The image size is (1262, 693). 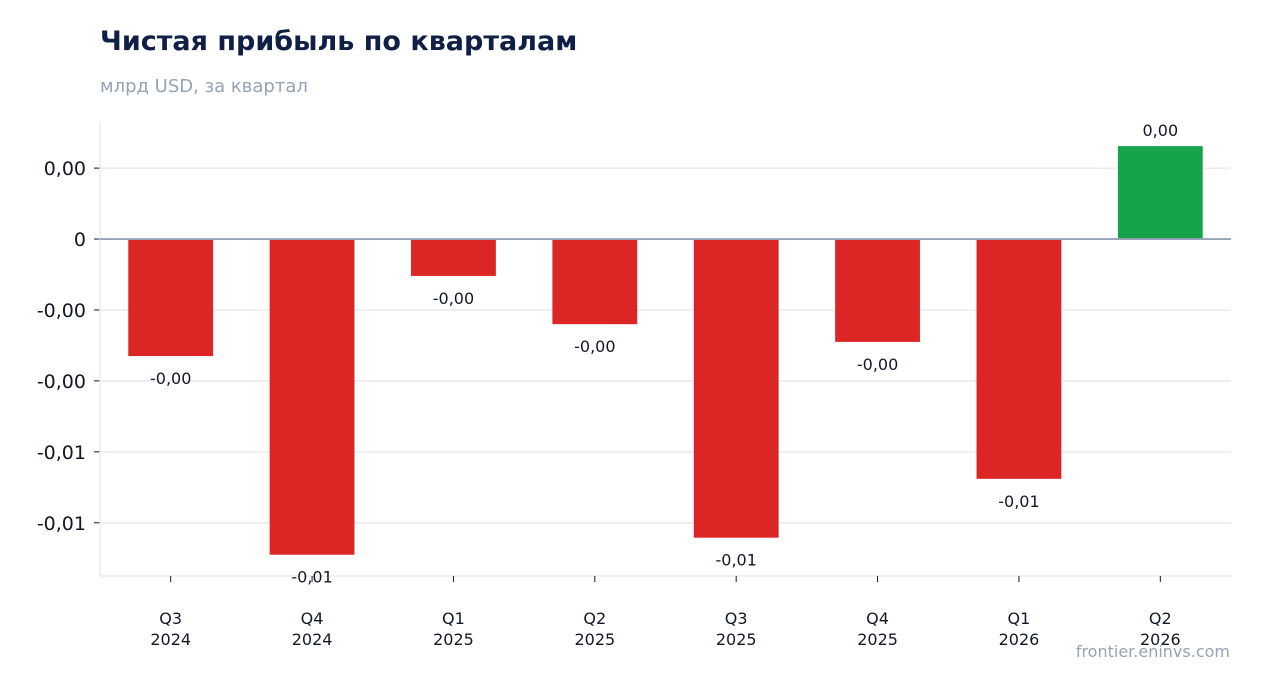 I want to click on y-tick-label: 0, so click(x=80, y=240).